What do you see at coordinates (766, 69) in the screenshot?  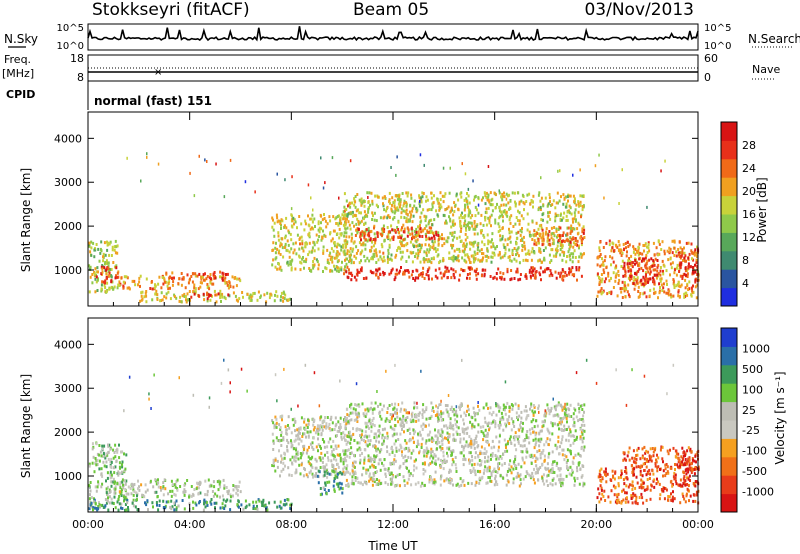 I see `nave-label: Nave` at bounding box center [766, 69].